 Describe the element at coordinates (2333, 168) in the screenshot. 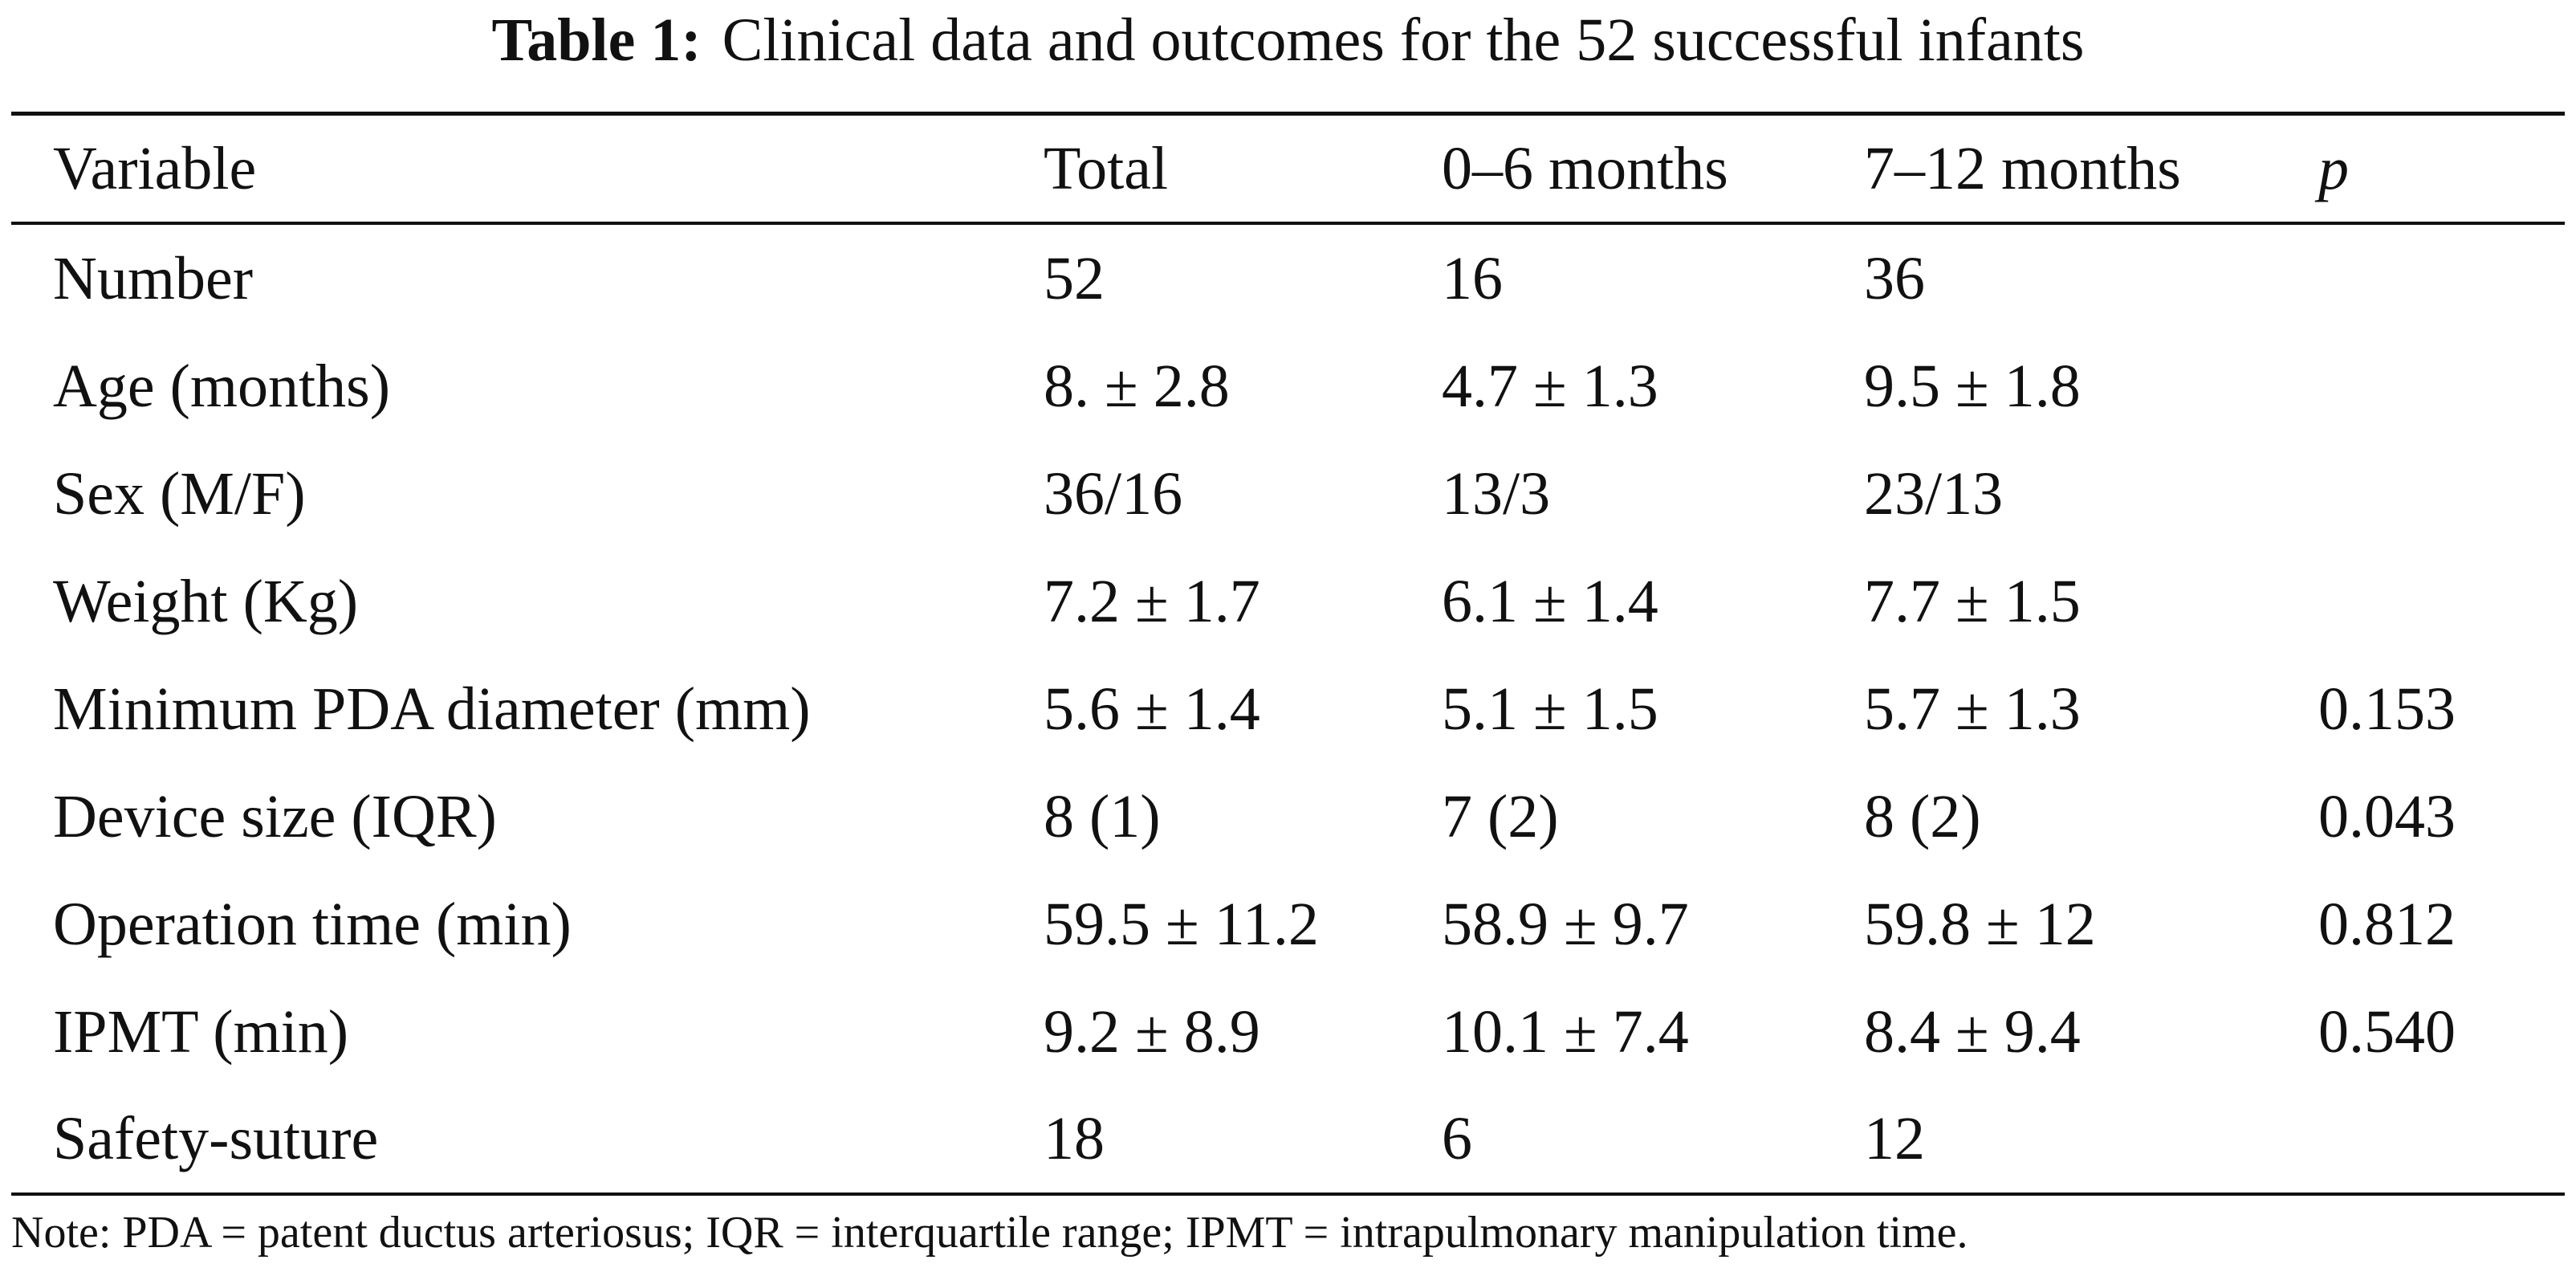

I see `column-header-p: p` at that location.